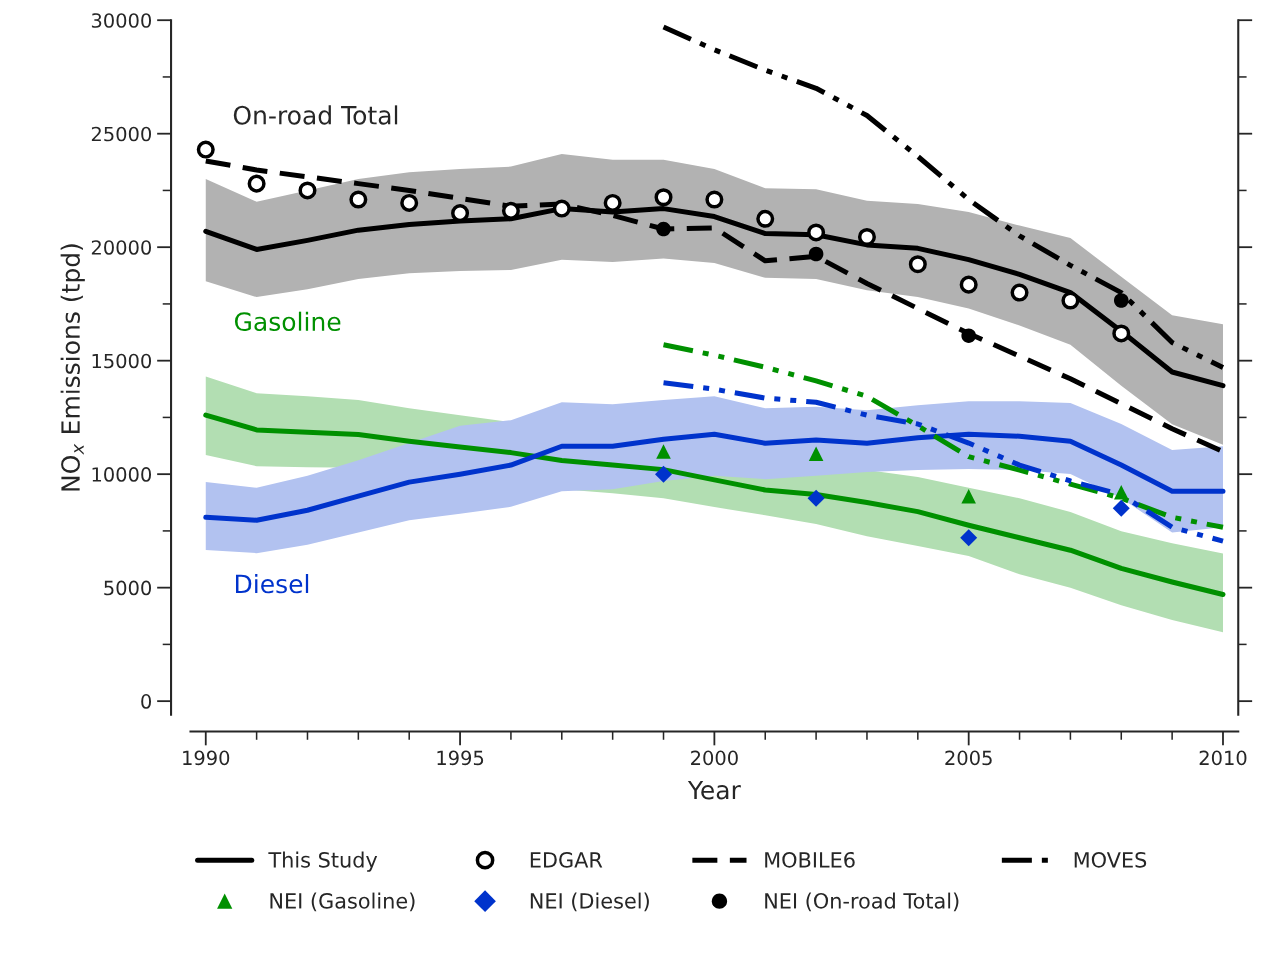 The width and height of the screenshot is (1270, 962). What do you see at coordinates (121, 20) in the screenshot?
I see `y-tick-label: 30000` at bounding box center [121, 20].